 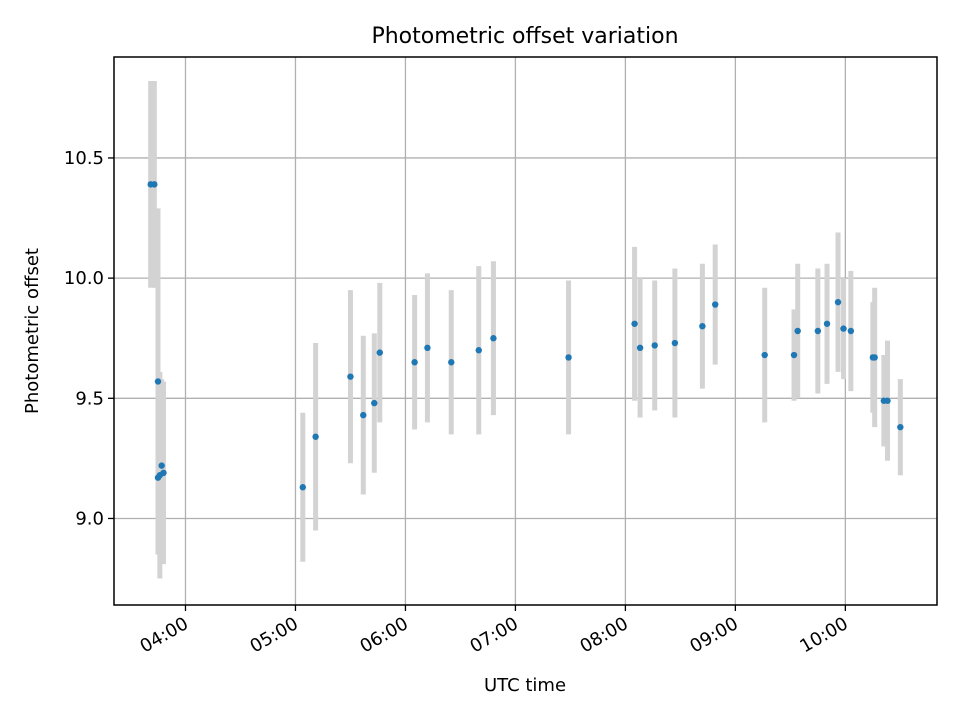 What do you see at coordinates (525, 685) in the screenshot?
I see `x-axis-label: UTC time` at bounding box center [525, 685].